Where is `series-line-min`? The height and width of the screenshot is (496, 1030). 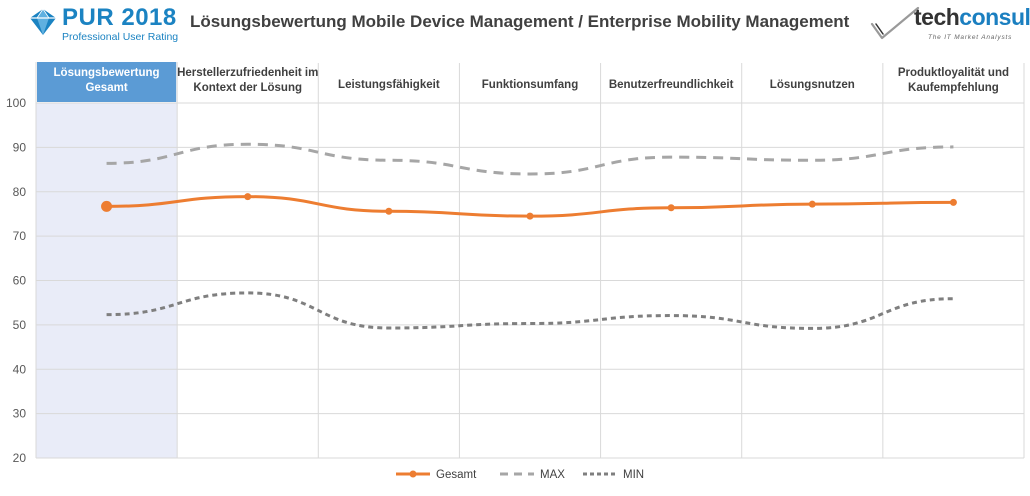 series-line-min is located at coordinates (530, 310).